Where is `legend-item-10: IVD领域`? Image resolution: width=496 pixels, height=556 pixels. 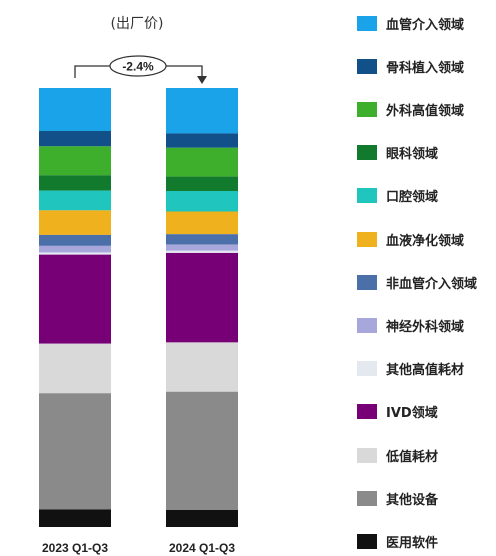
legend-item-10: IVD领域 is located at coordinates (397, 412).